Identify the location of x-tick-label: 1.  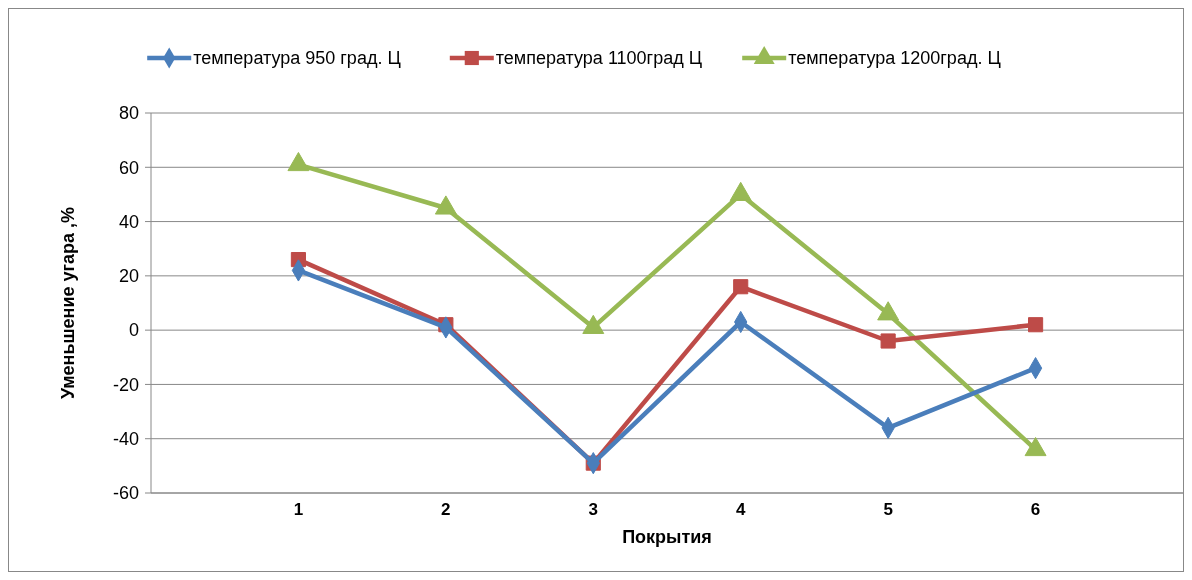
(298, 509).